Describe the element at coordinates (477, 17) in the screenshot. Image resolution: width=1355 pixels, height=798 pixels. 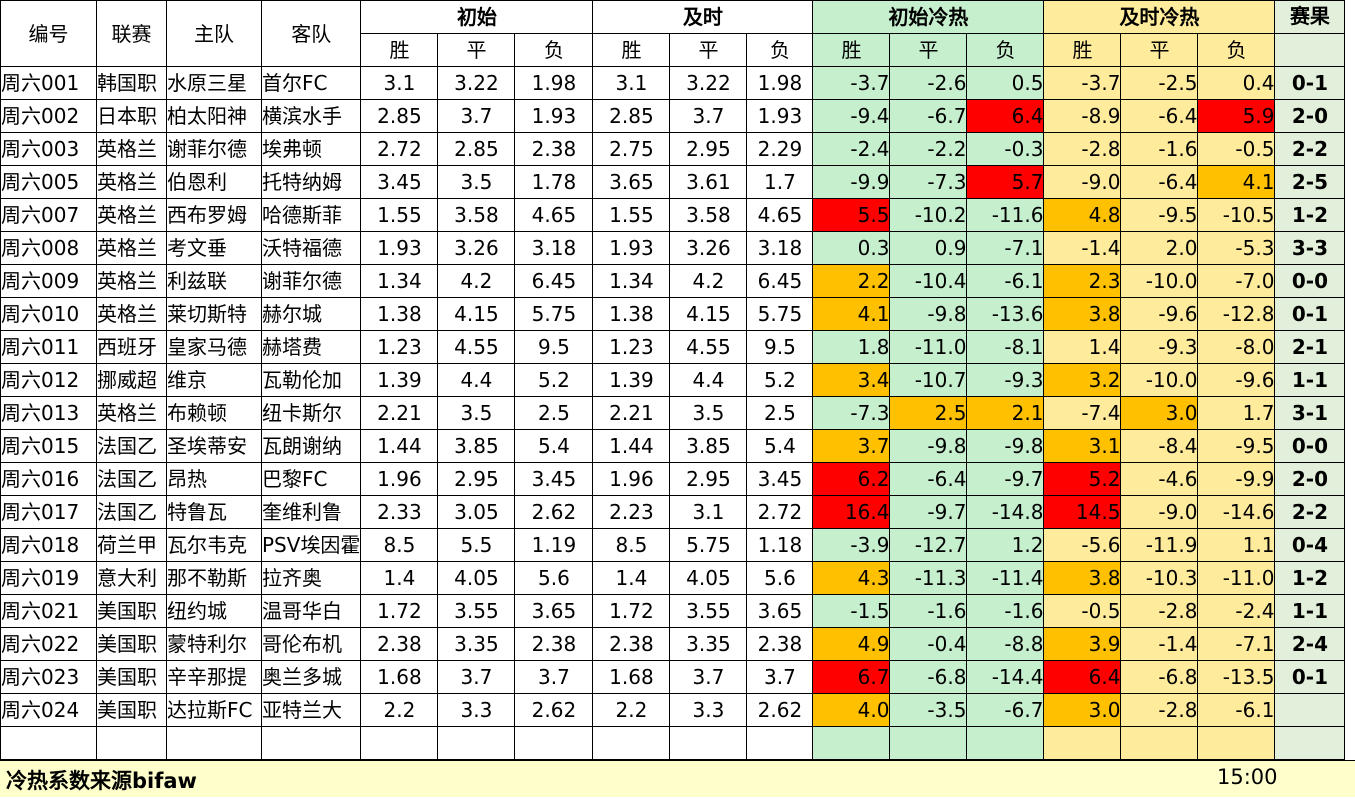
I see `header-initial: 初始` at that location.